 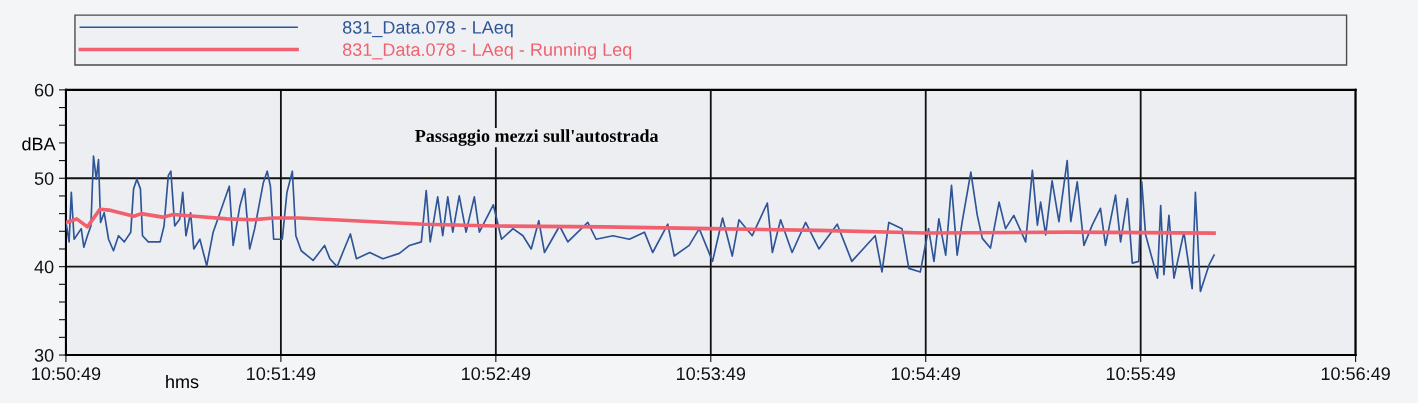 What do you see at coordinates (427, 29) in the screenshot?
I see `text: 831_Data.078 - LAeq` at bounding box center [427, 29].